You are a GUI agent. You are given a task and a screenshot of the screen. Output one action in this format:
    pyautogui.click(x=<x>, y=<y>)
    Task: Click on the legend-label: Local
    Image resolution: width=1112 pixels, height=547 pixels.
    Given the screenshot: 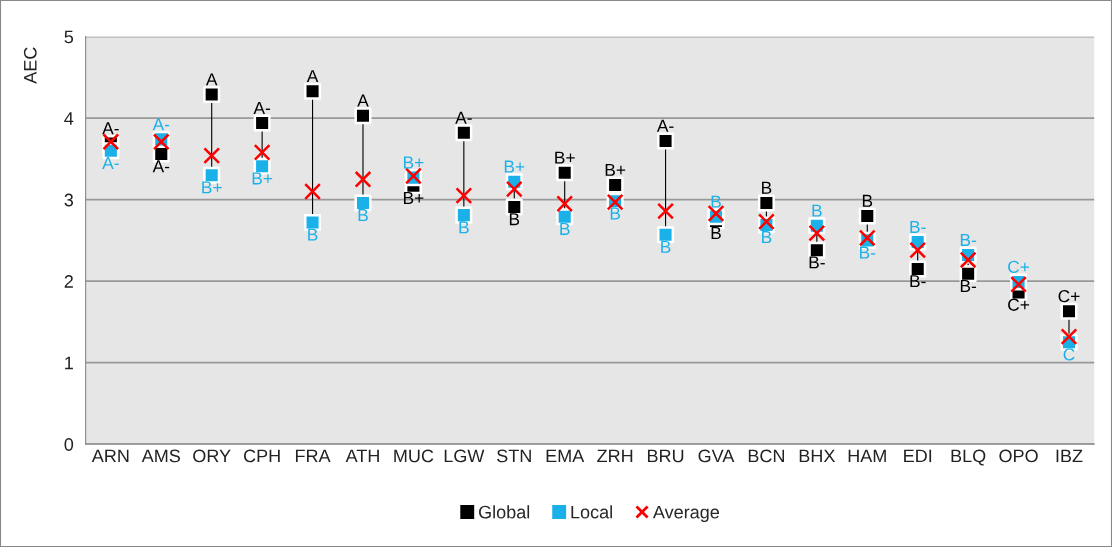 What is the action you would take?
    pyautogui.click(x=591, y=512)
    